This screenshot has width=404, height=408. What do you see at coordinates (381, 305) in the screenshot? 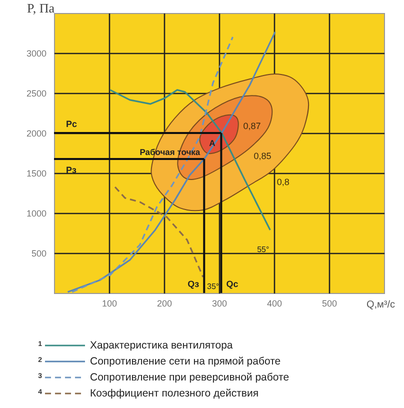
I see `x-axis-title: Q,м³/с` at bounding box center [381, 305].